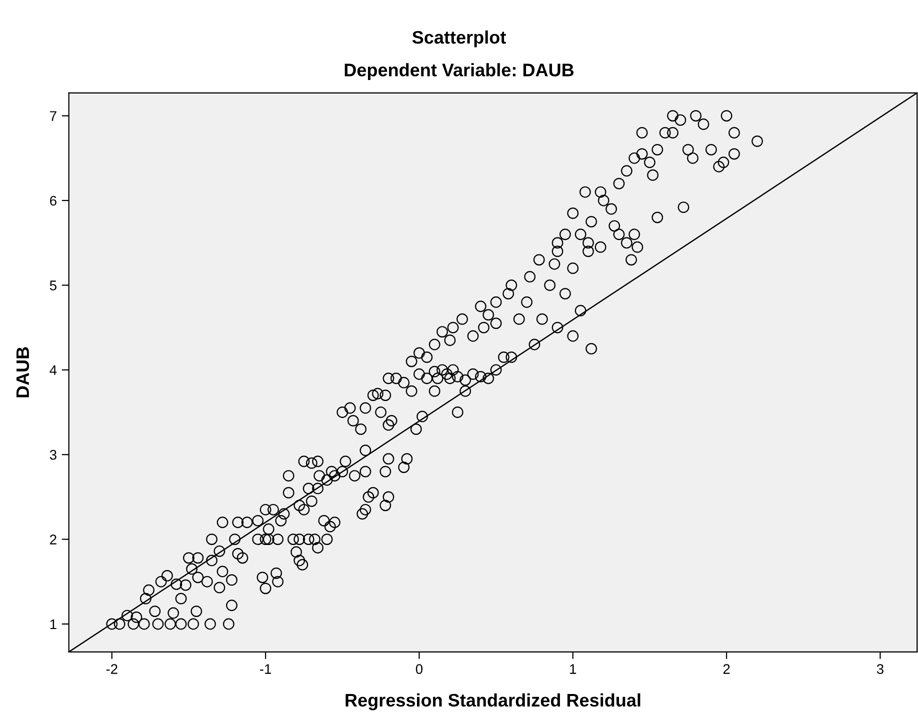  What do you see at coordinates (53, 116) in the screenshot?
I see `y-tick-label: 7` at bounding box center [53, 116].